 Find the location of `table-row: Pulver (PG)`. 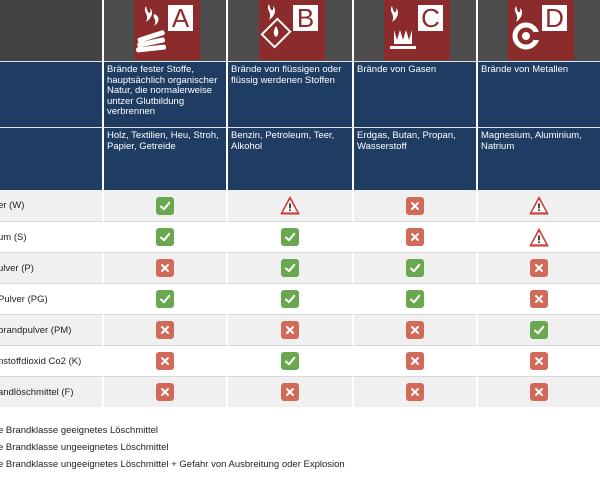

table-row: Pulver (PG) is located at coordinates (300, 298).